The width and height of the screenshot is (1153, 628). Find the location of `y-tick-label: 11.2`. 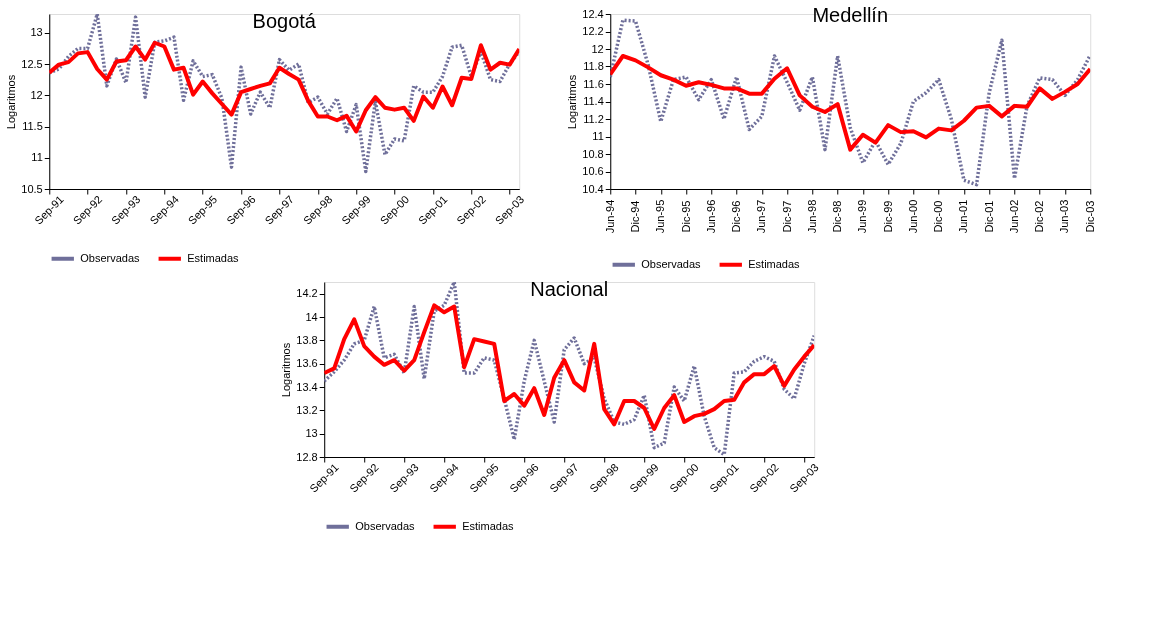

y-tick-label: 11.2 is located at coordinates (593, 118).